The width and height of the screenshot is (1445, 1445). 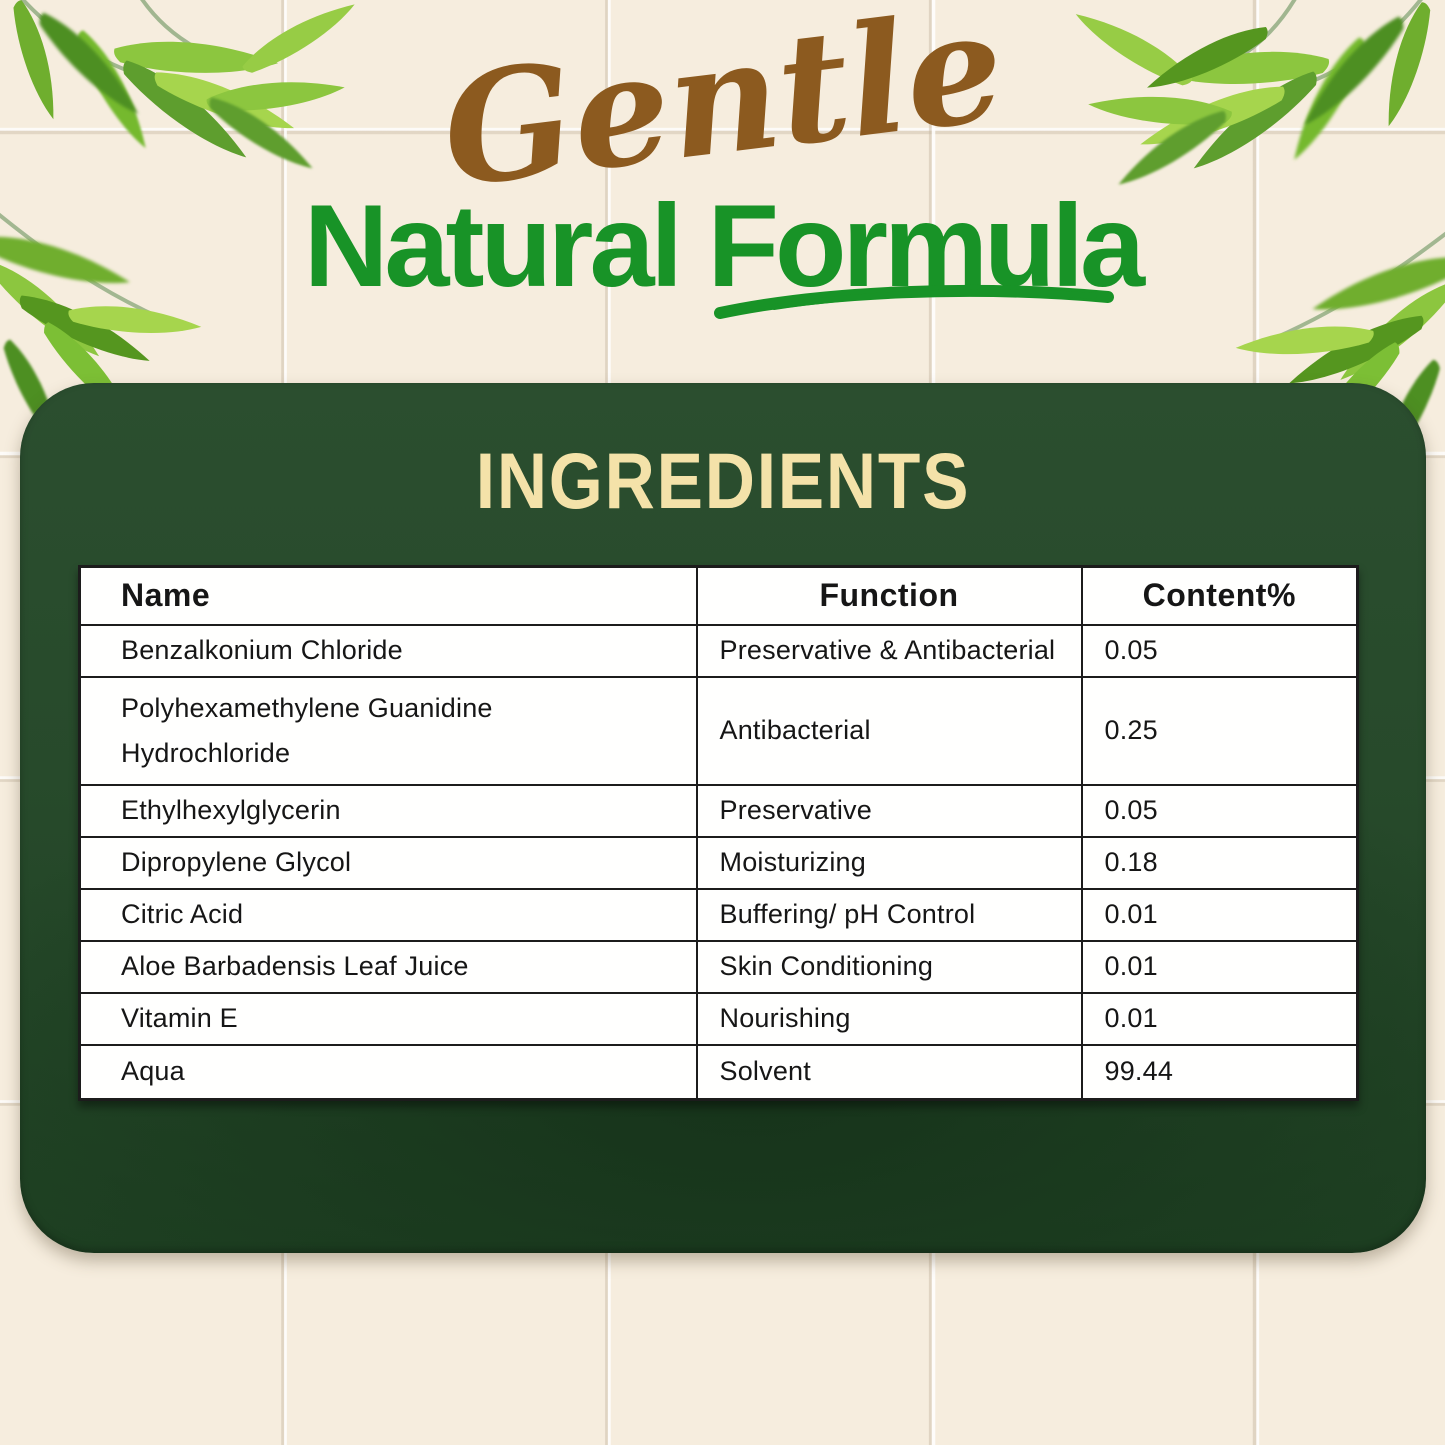 What do you see at coordinates (914, 301) in the screenshot?
I see `underline-swoosh-icon` at bounding box center [914, 301].